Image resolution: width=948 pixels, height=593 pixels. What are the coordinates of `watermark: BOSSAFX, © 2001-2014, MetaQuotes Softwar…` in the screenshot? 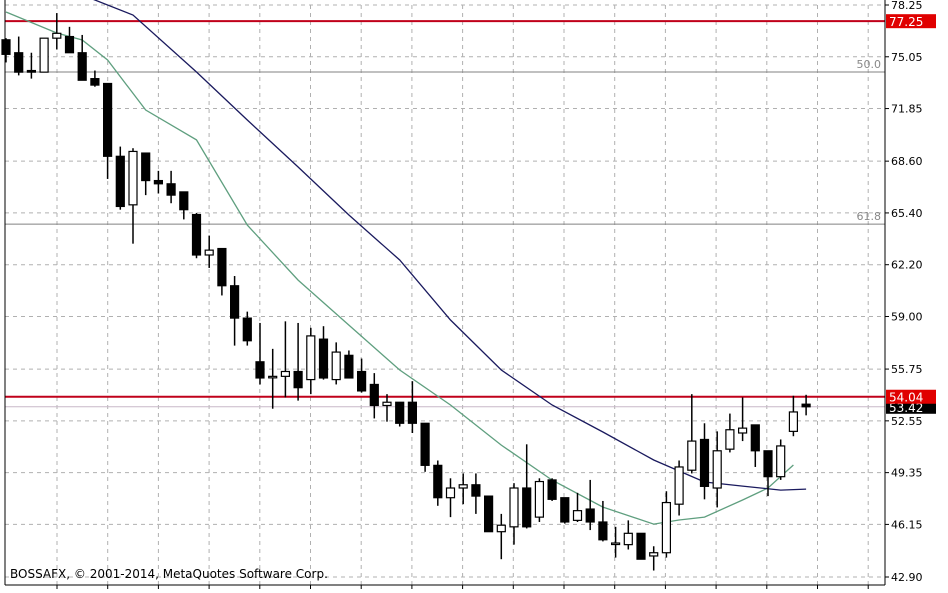 It's located at (169, 574).